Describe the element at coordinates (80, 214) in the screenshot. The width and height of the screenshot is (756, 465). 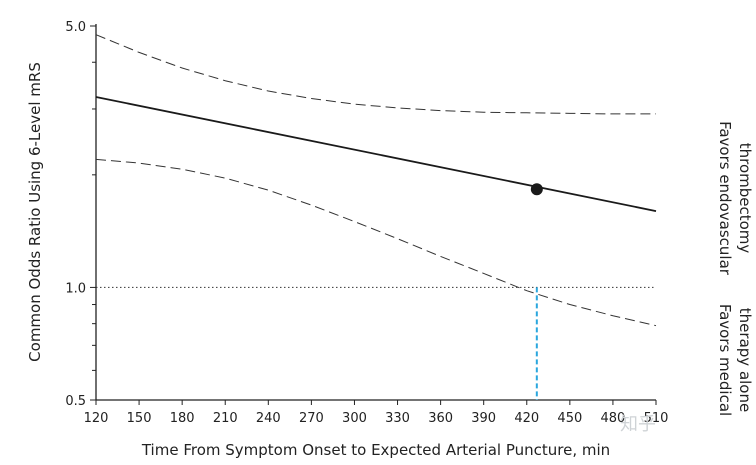
I see `y-ticks: 0.5 1.0 5.0` at that location.